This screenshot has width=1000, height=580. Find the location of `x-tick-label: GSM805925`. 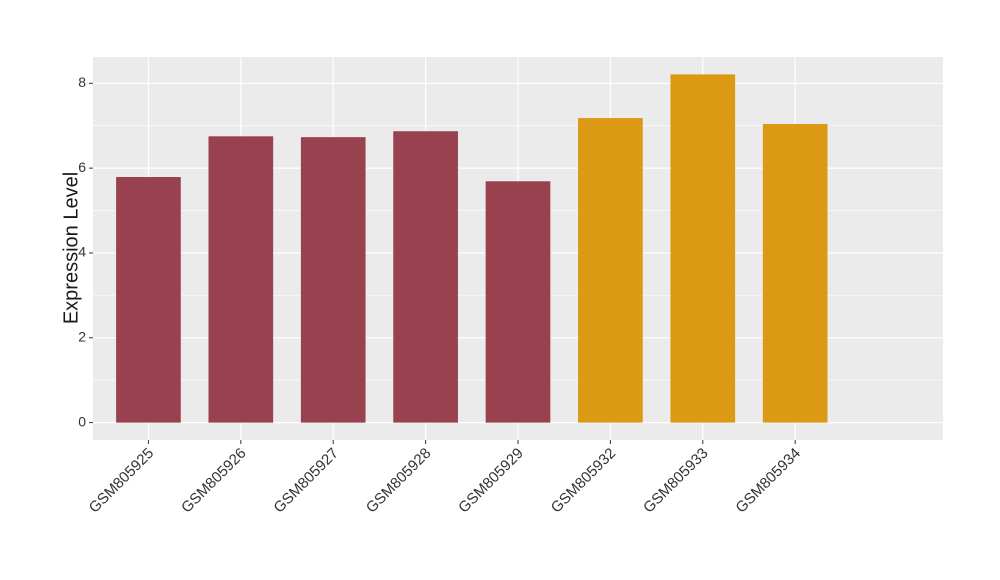

x-tick-label: GSM805925 is located at coordinates (122, 481).